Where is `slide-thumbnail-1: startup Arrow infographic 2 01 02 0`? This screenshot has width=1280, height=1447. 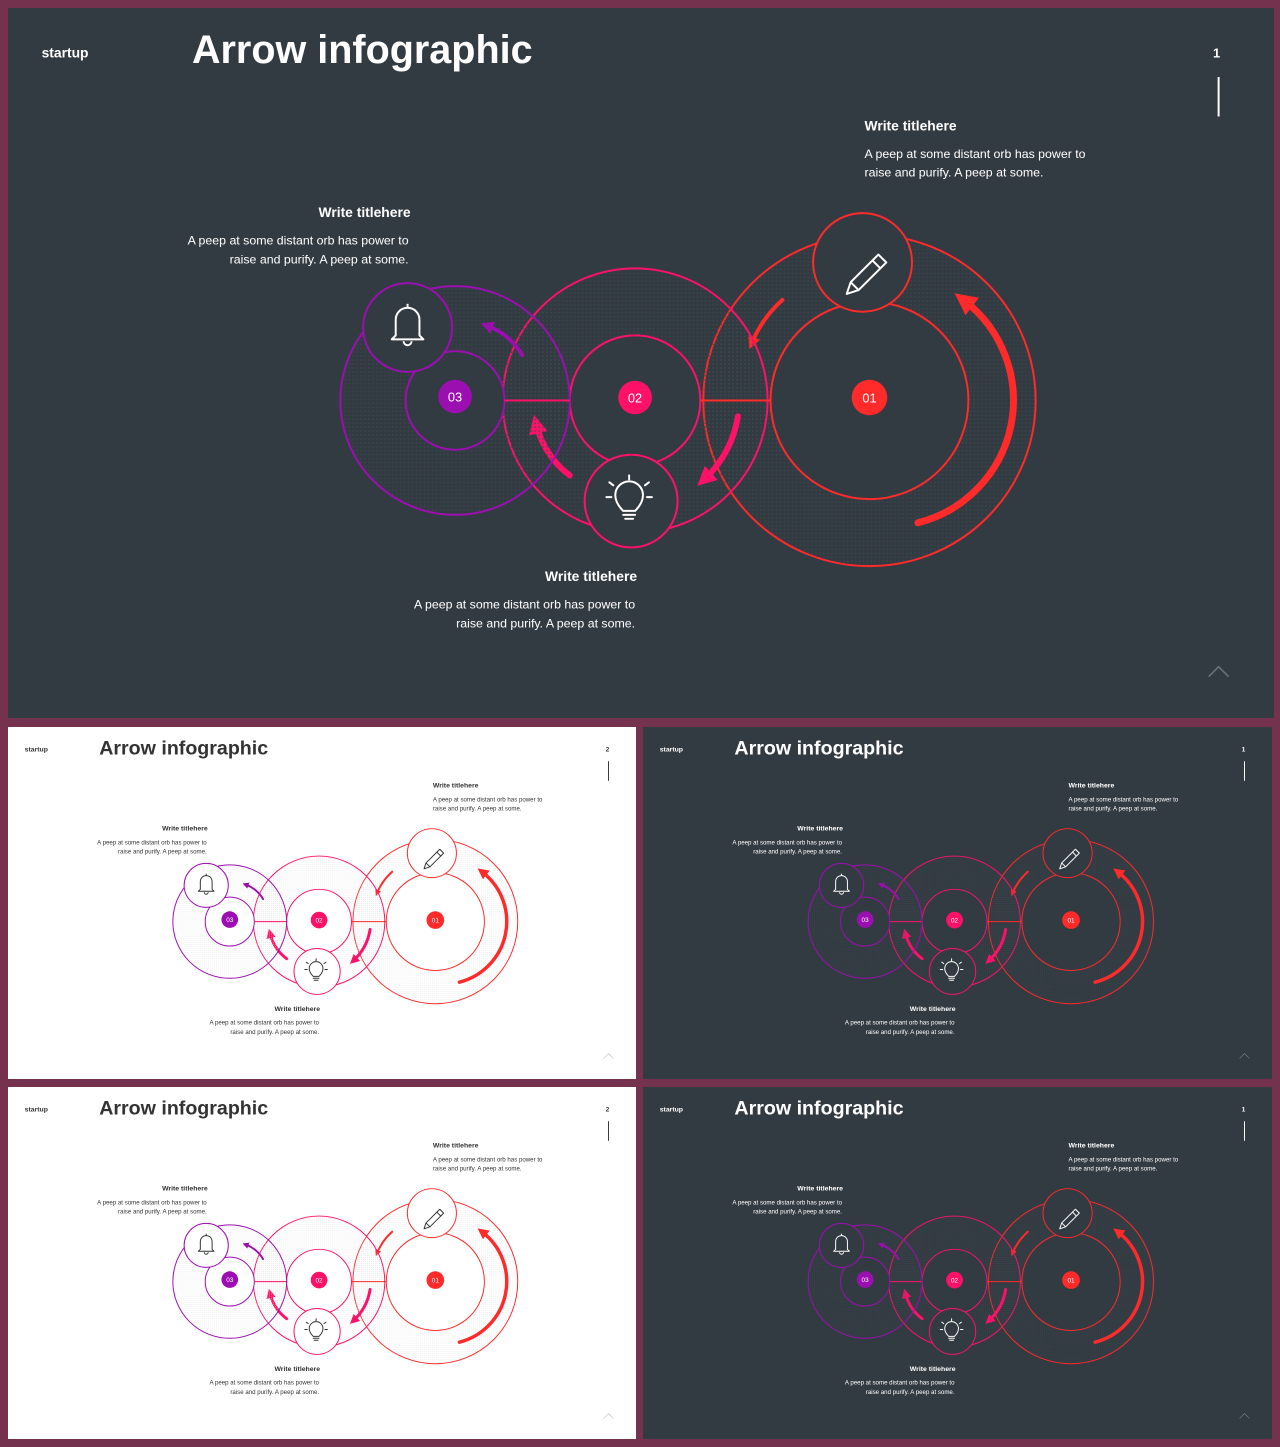
slide-thumbnail-1: startup Arrow infographic 2 01 02 0 is located at coordinates (322, 903).